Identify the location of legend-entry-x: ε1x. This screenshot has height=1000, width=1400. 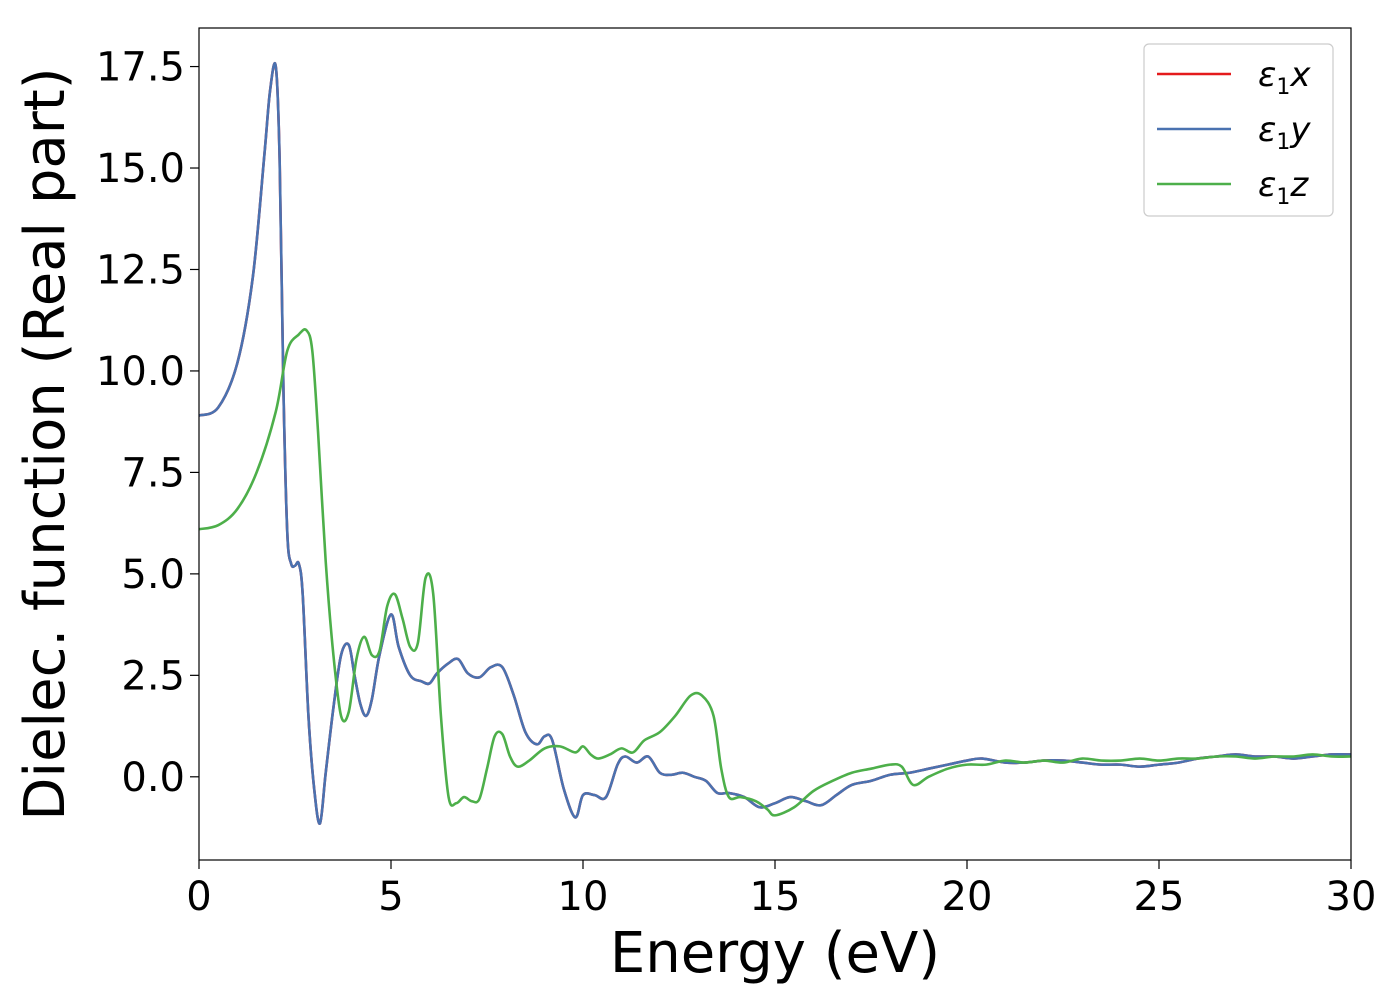
(1284, 77).